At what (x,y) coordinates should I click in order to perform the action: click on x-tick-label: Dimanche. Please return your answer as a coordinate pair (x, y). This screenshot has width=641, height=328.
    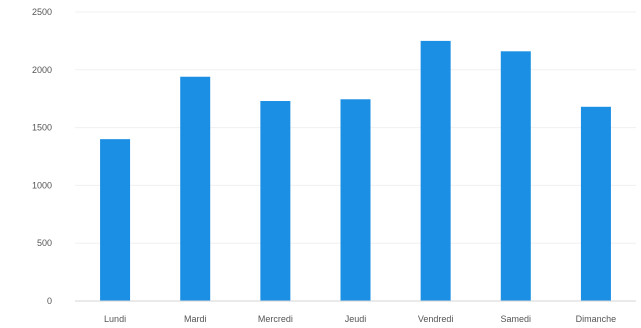
    Looking at the image, I should click on (596, 319).